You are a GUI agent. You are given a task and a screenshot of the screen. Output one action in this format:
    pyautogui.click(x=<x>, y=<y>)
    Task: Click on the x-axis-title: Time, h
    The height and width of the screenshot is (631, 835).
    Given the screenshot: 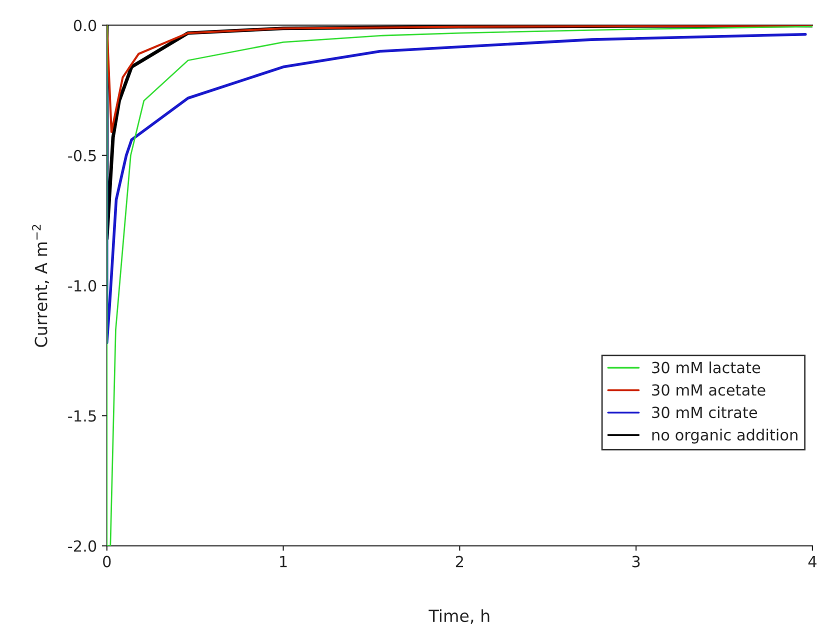 What is the action you would take?
    pyautogui.click(x=459, y=616)
    